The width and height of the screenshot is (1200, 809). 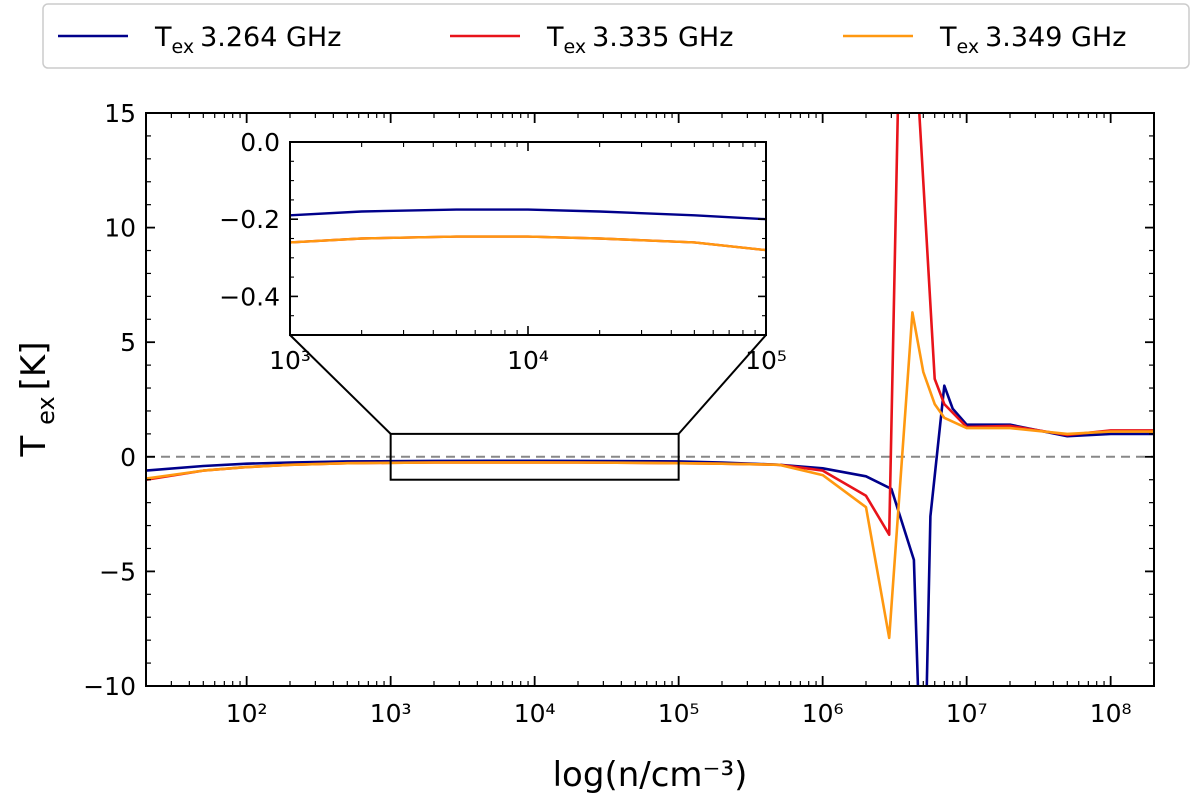 I want to click on inset-frame, so click(x=528, y=238).